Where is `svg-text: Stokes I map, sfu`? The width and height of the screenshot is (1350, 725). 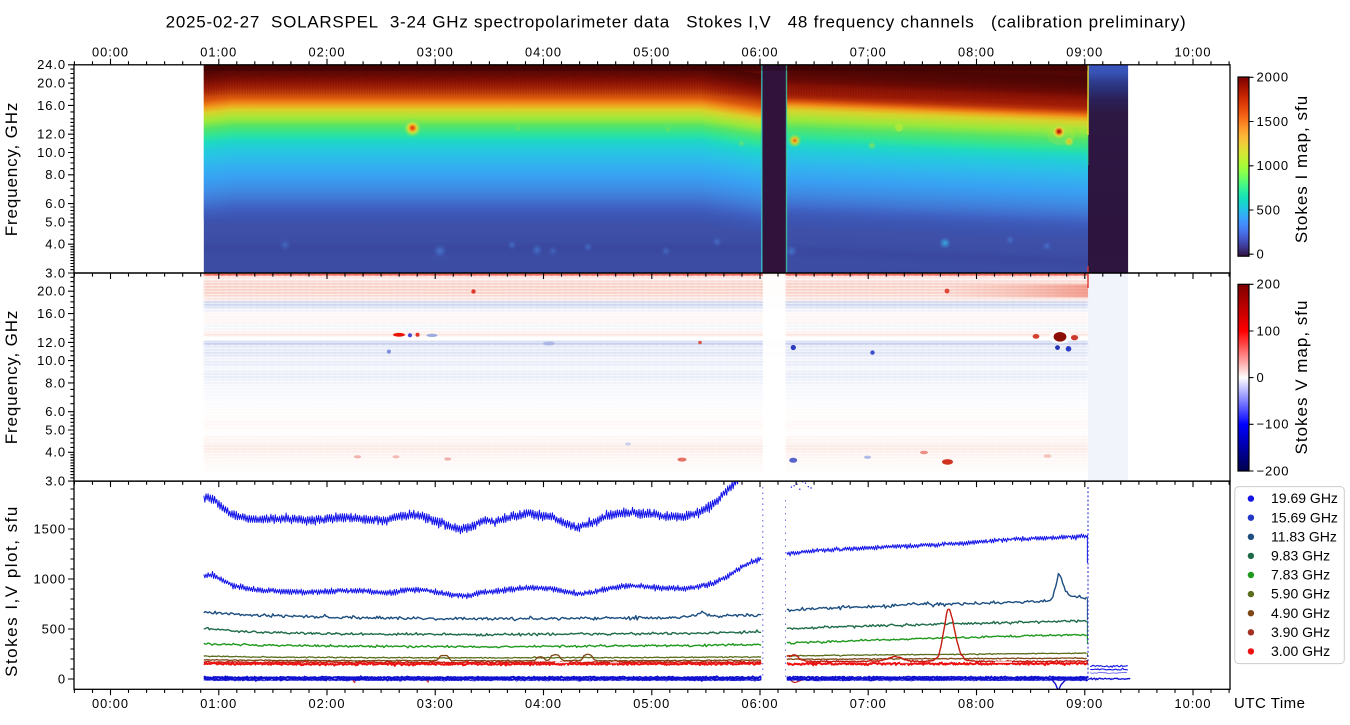 svg-text: Stokes I map, sfu is located at coordinates (1301, 169).